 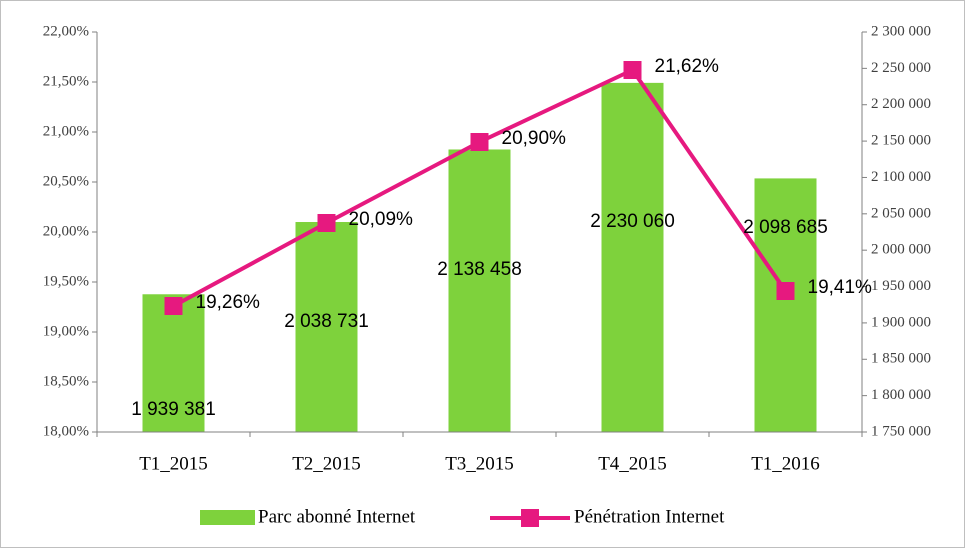 What do you see at coordinates (66, 131) in the screenshot?
I see `y-tick-label: 21,00%` at bounding box center [66, 131].